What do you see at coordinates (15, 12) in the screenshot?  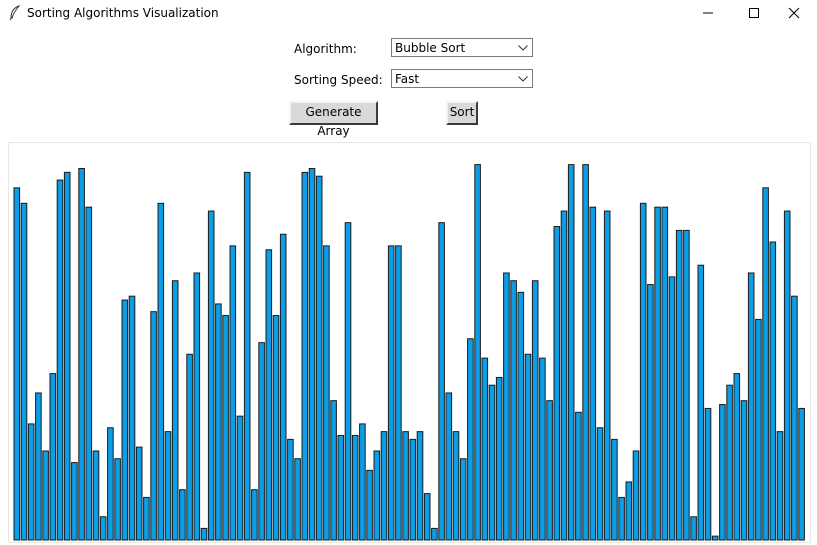 I see `feather-icon` at bounding box center [15, 12].